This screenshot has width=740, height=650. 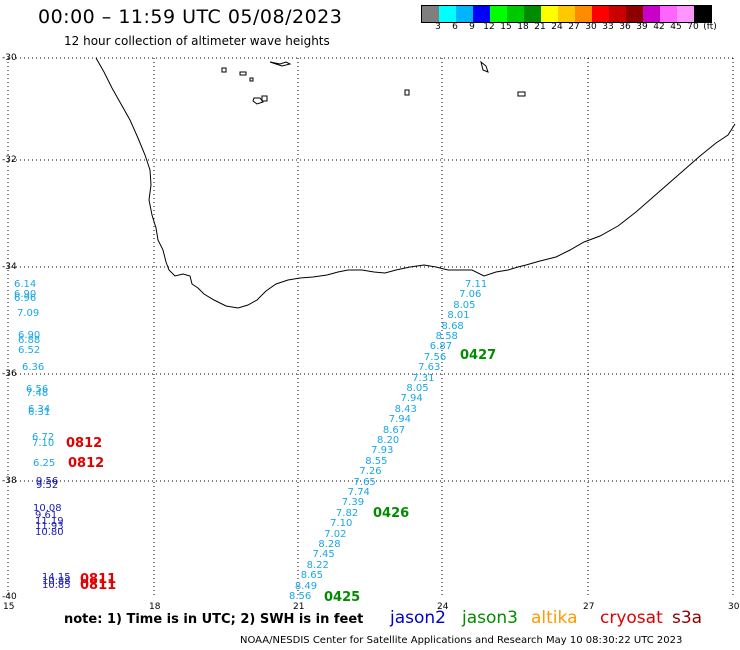 I want to click on swh-value-track: 7.56, so click(x=435, y=357).